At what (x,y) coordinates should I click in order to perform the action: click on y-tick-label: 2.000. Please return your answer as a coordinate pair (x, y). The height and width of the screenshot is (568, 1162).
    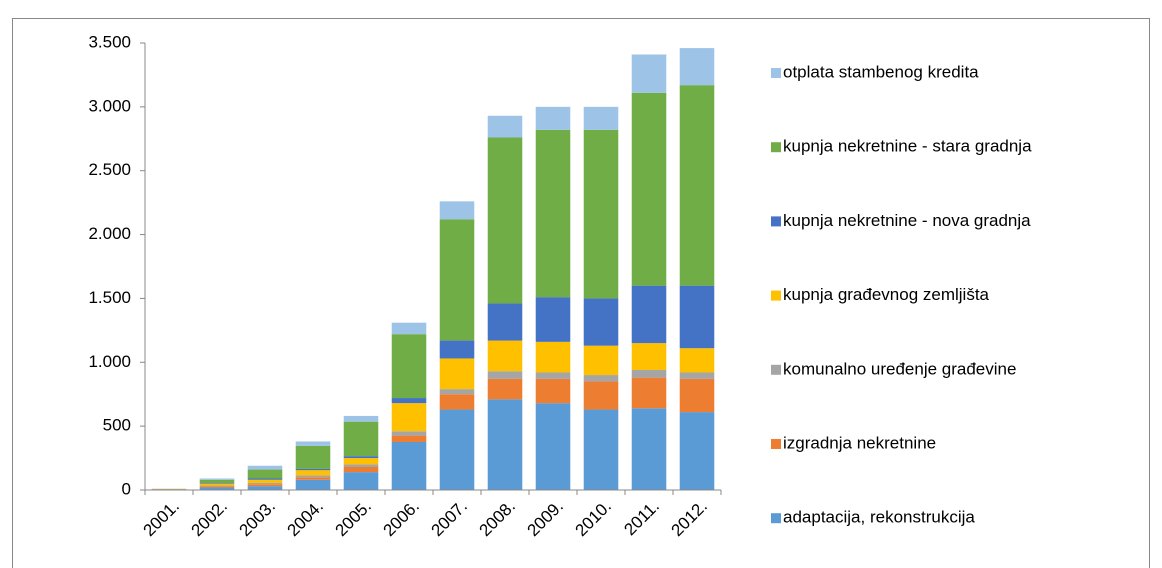
    Looking at the image, I should click on (109, 233).